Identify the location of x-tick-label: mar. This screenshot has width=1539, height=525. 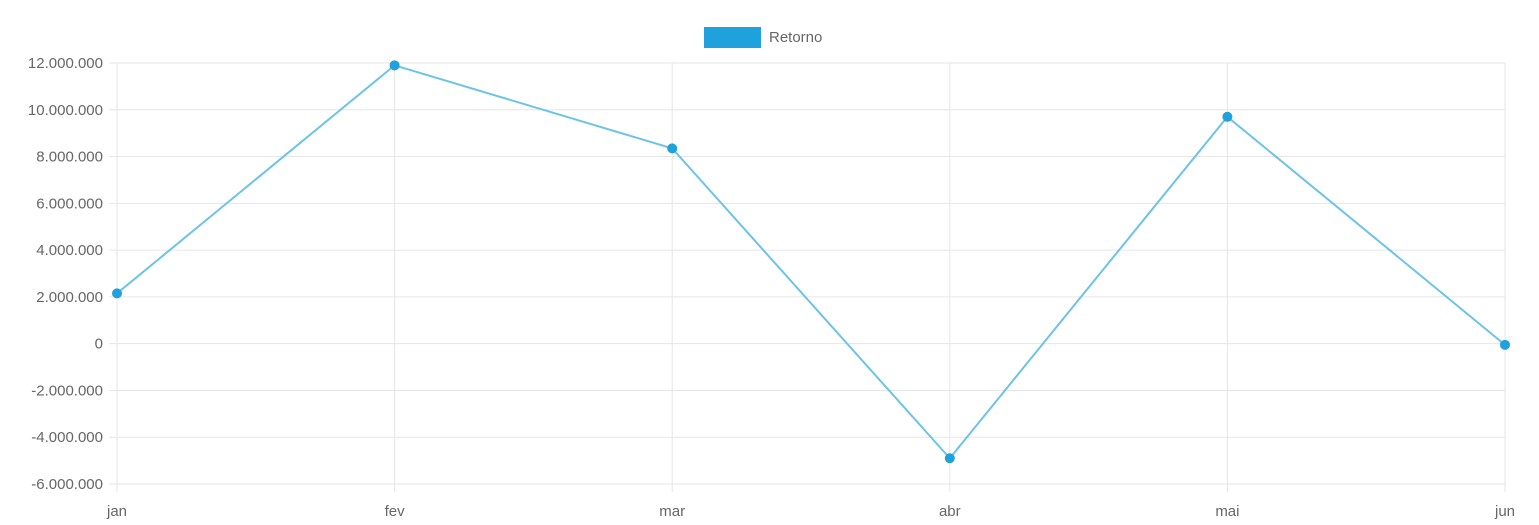
(672, 511).